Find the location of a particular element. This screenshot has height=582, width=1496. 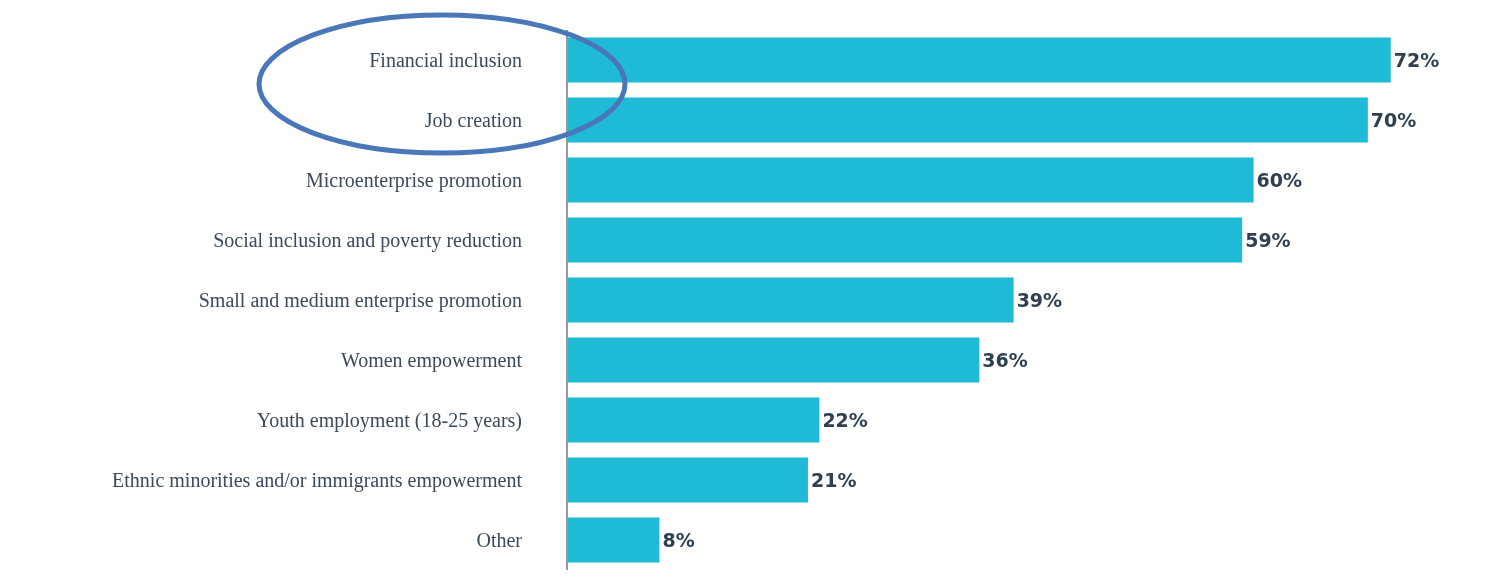

data-label: 22% is located at coordinates (845, 420).